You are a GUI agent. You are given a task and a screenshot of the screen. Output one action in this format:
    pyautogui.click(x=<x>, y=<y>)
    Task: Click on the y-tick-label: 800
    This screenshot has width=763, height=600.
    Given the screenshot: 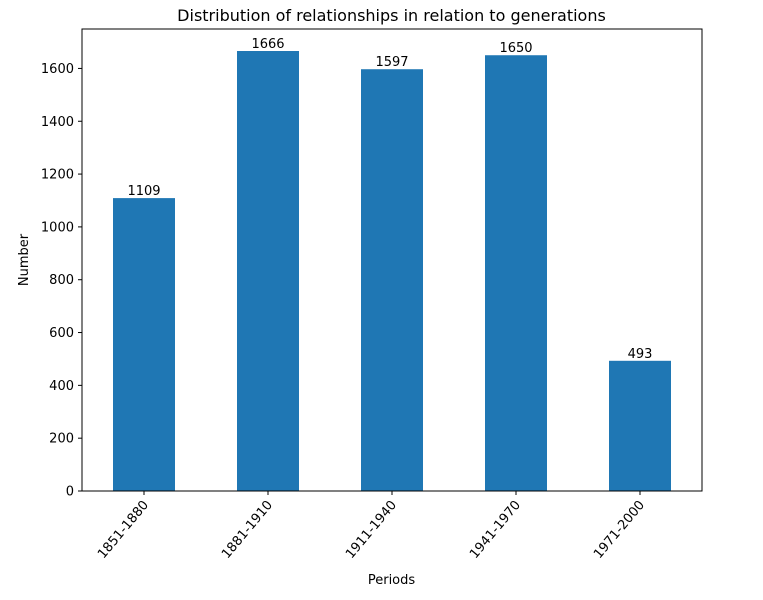 What is the action you would take?
    pyautogui.click(x=61, y=280)
    